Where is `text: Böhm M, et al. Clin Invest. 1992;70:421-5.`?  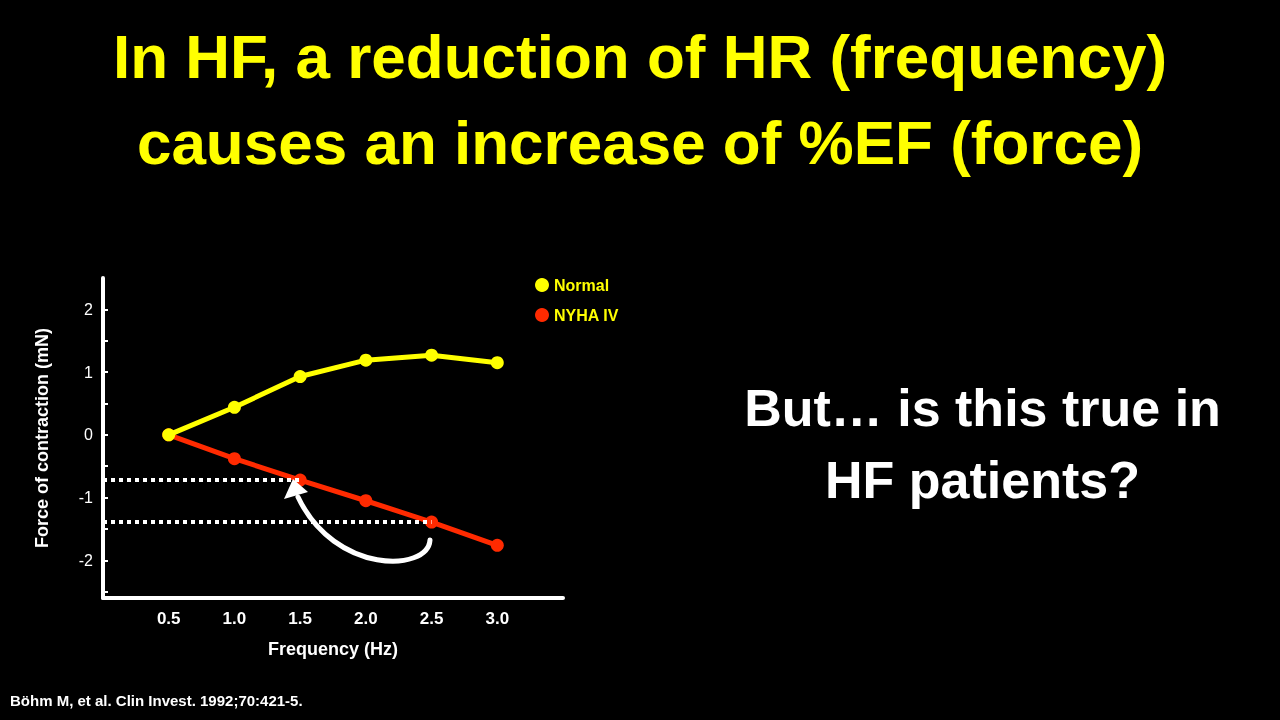
text: Böhm M, et al. Clin Invest. 1992;70:421-5. is located at coordinates (156, 700).